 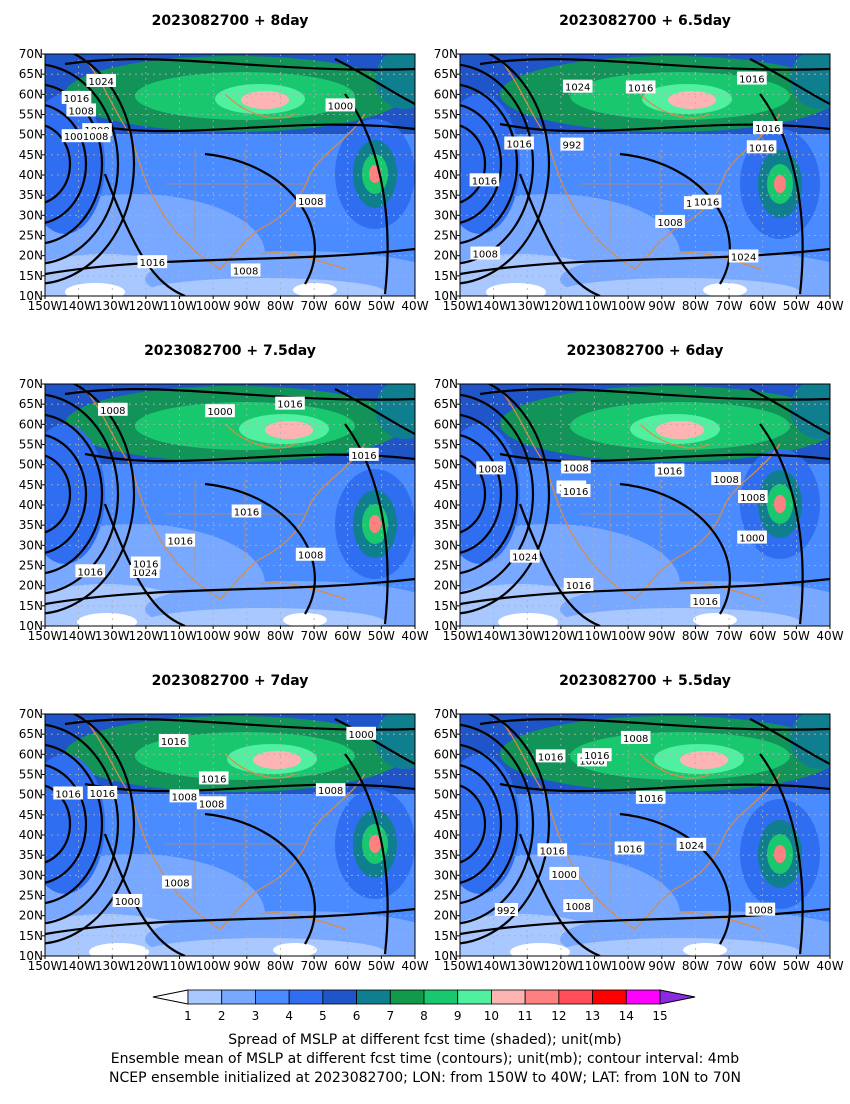 I want to click on colorbar-over-arrow, so click(x=677, y=997).